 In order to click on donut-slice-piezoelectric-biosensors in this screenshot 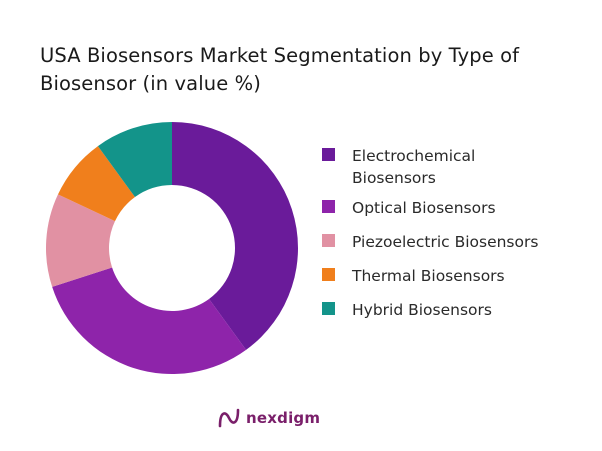, I will do `click(80, 240)`.